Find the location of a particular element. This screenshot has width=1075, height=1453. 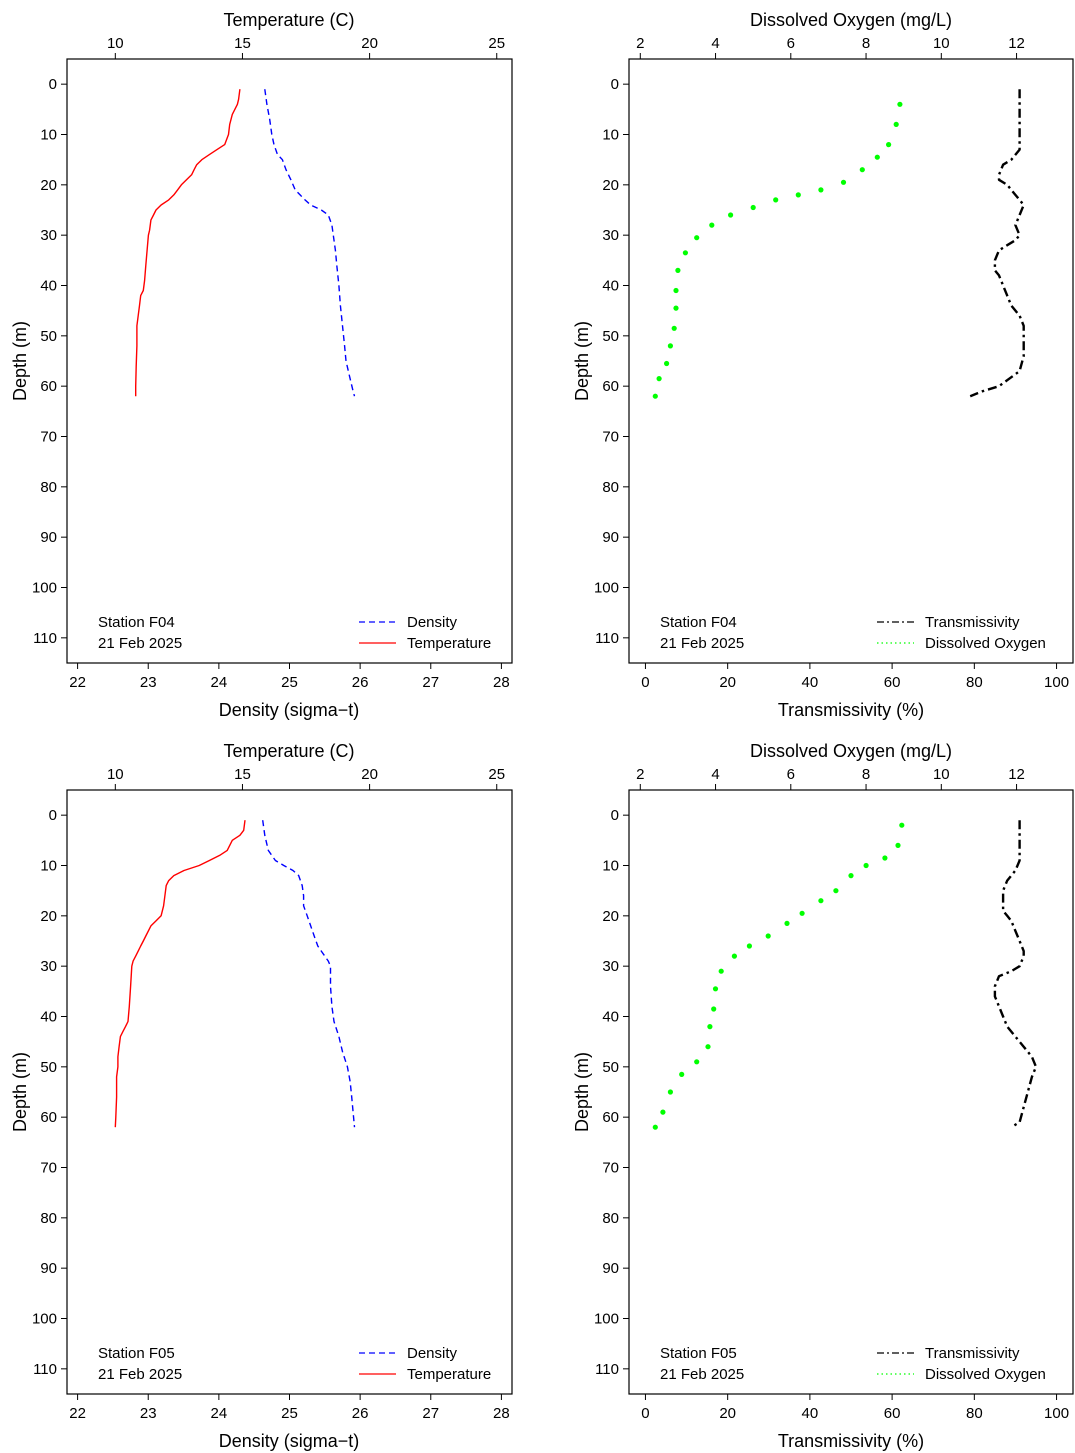

top-tick-label: 25 is located at coordinates (496, 43).